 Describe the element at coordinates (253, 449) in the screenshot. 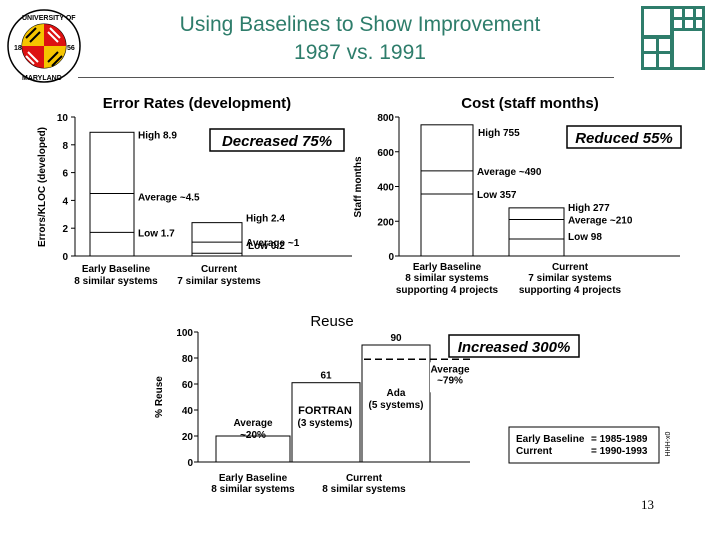

I see `early-baseline-bar` at that location.